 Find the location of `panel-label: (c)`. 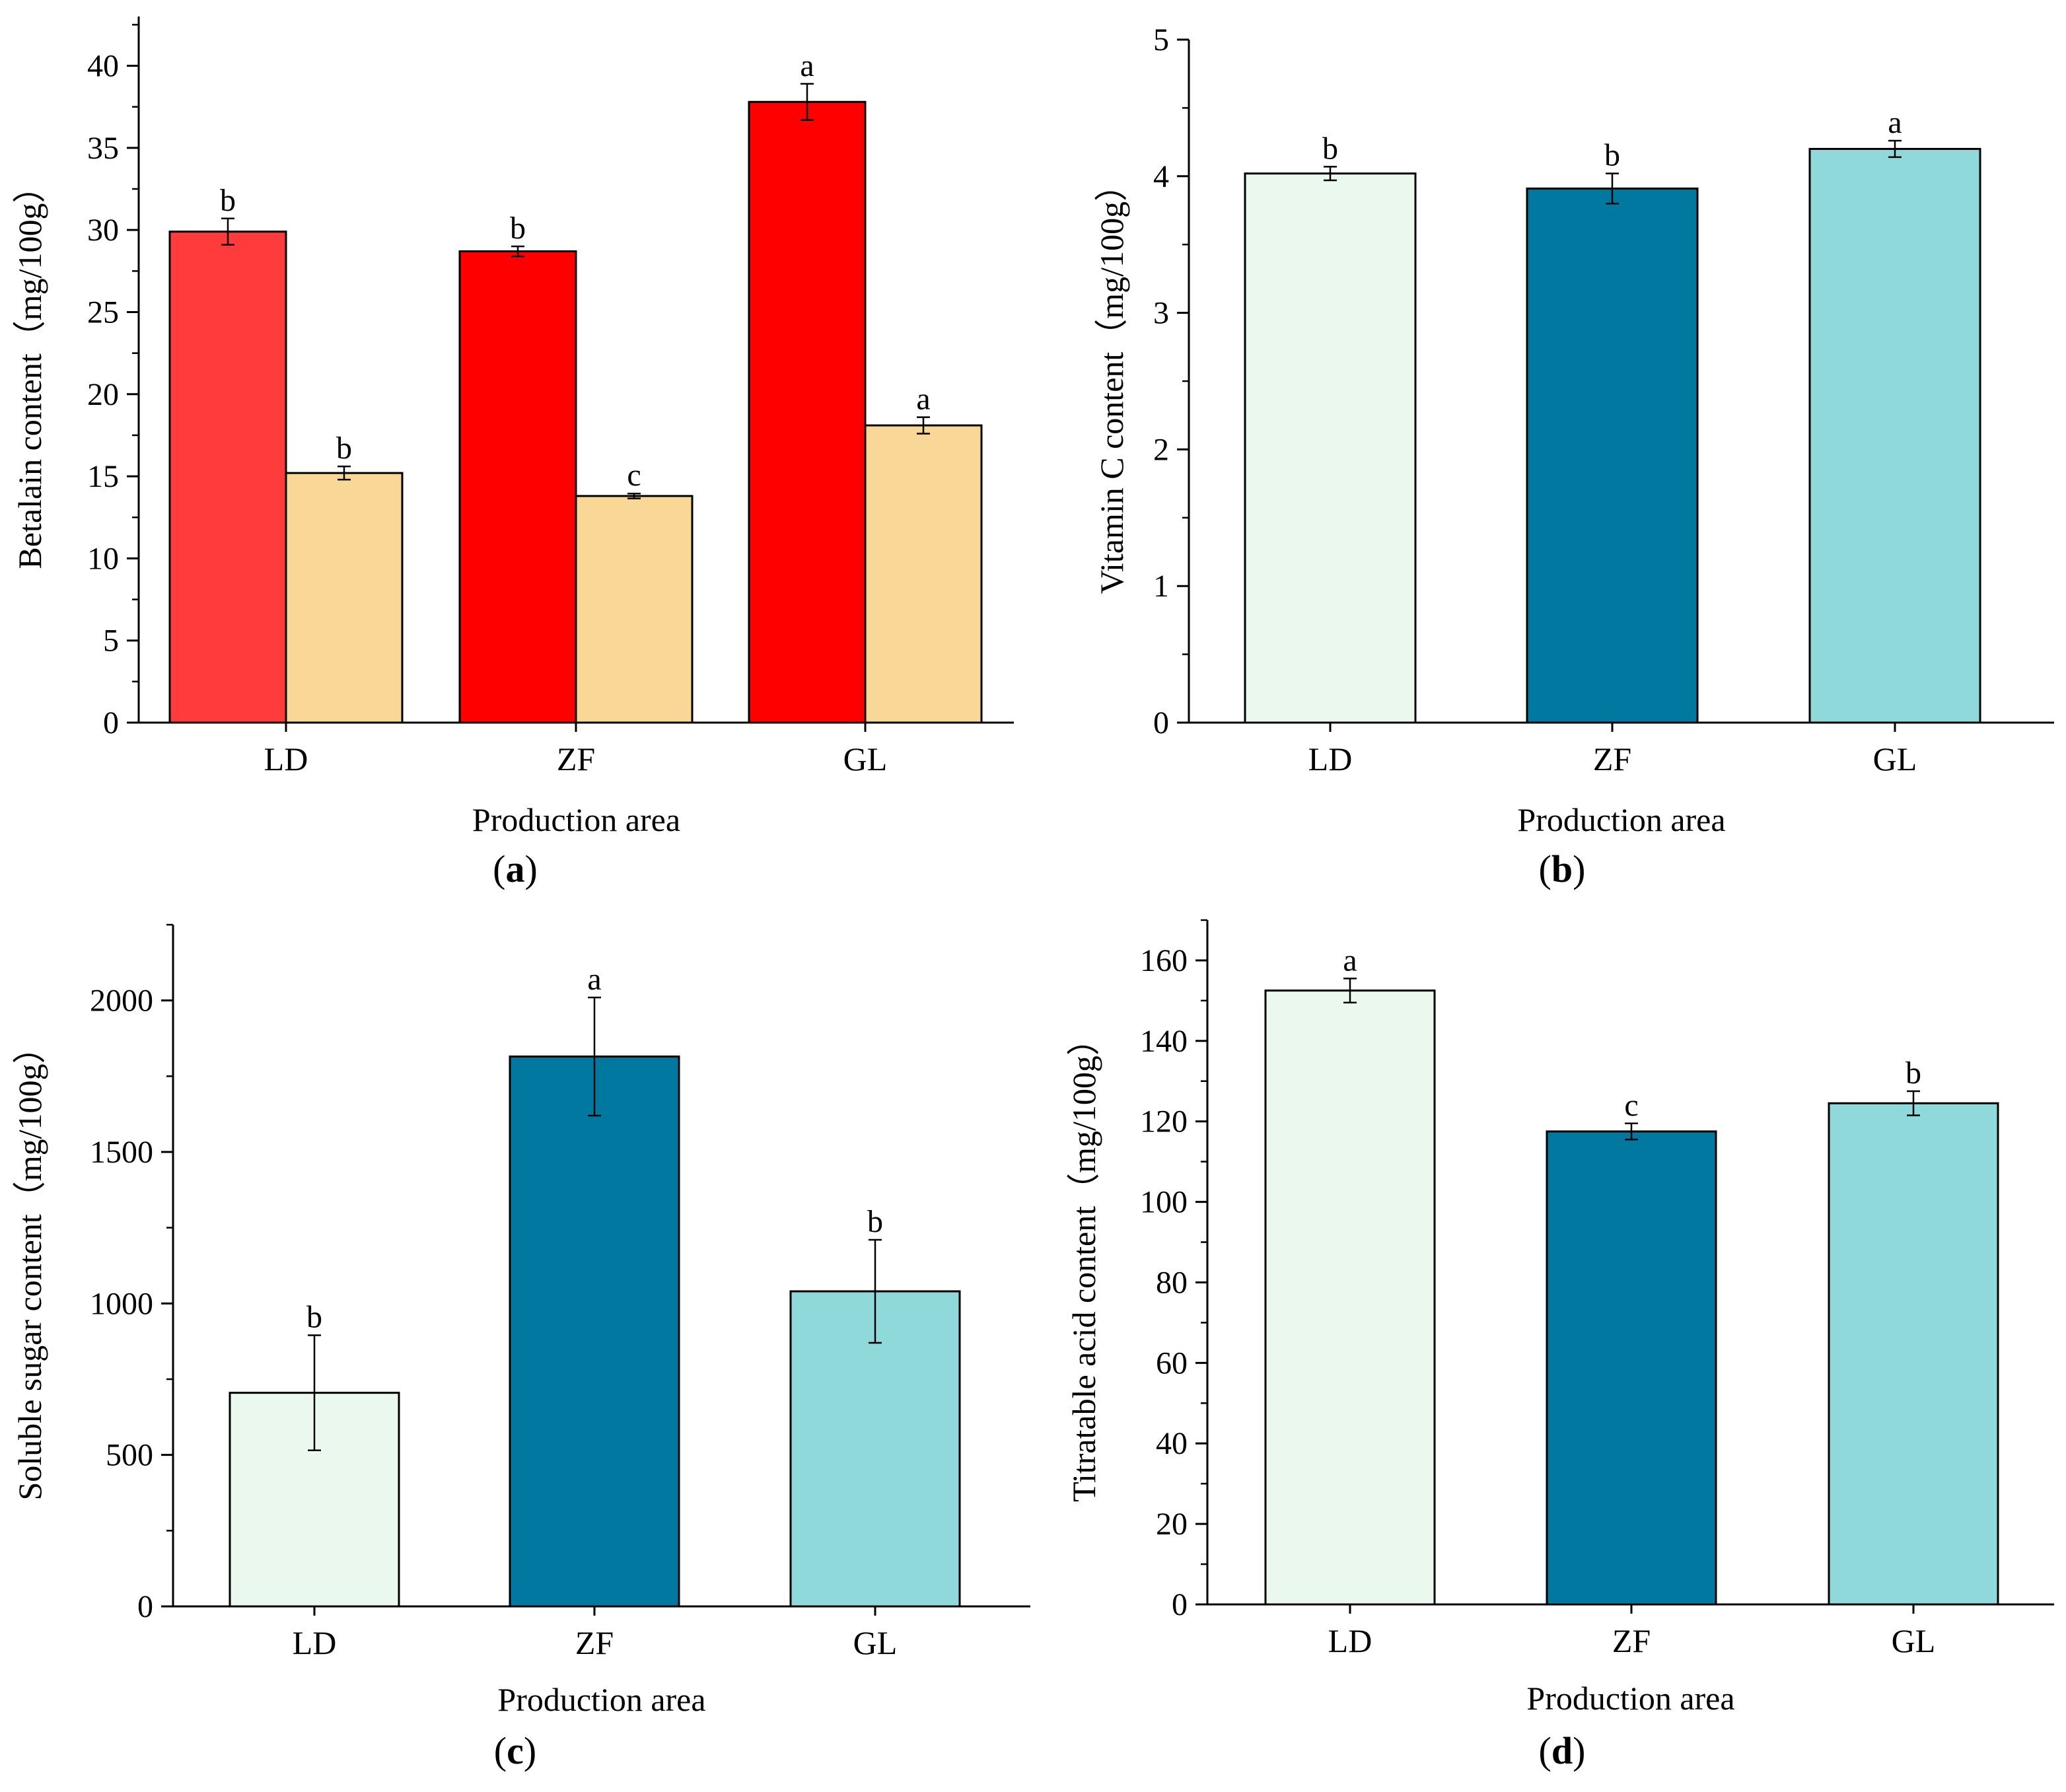

panel-label: (c) is located at coordinates (515, 1750).